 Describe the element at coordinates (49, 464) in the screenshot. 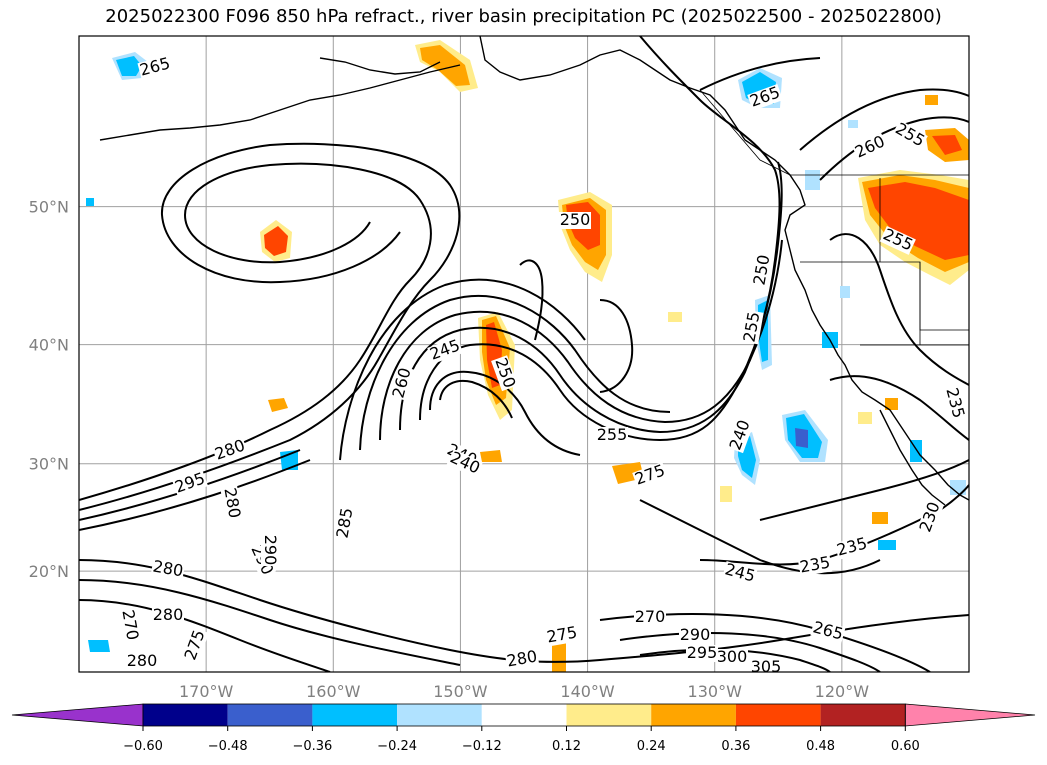

I see `lat-label-2: 30°N` at that location.